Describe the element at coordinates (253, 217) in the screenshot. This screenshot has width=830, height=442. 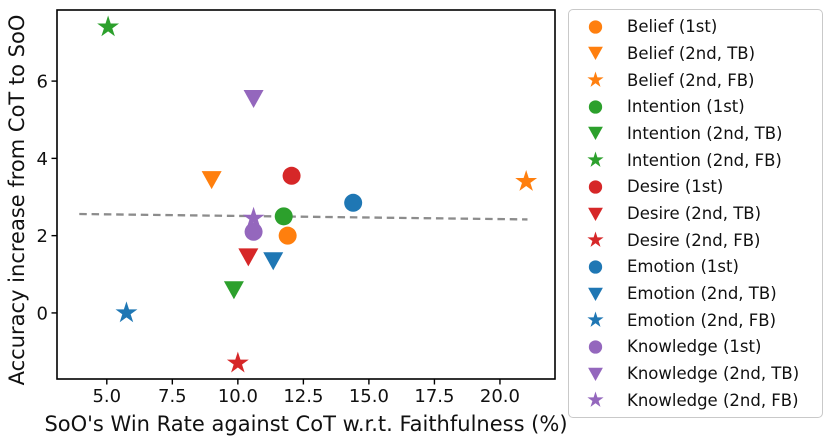
I see `point-knowledge-2nd-fb` at that location.